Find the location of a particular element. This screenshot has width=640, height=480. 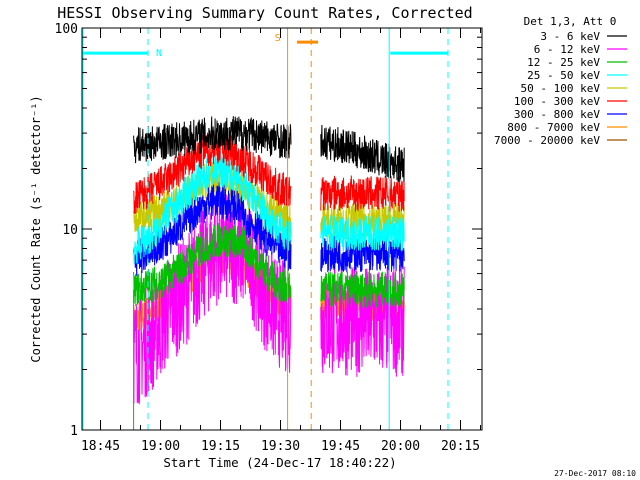

x-tick-label: 20:00 is located at coordinates (400, 446).